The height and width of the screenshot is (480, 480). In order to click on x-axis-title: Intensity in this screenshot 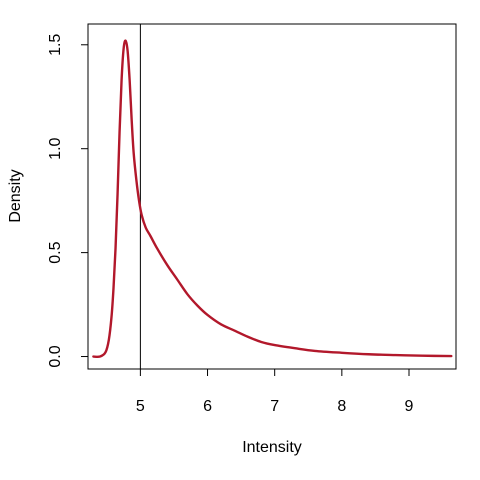, I will do `click(272, 447)`.